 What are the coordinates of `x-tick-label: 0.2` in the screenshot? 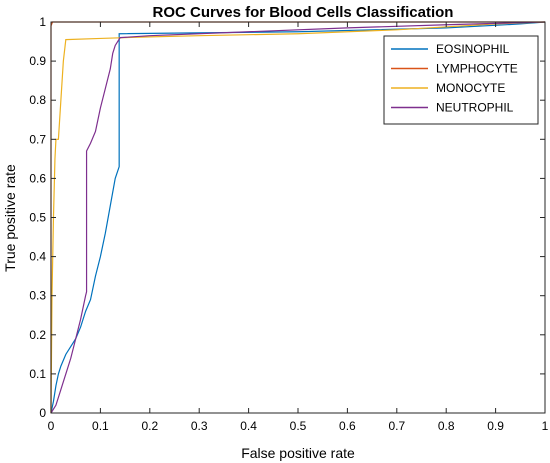 It's located at (149, 426).